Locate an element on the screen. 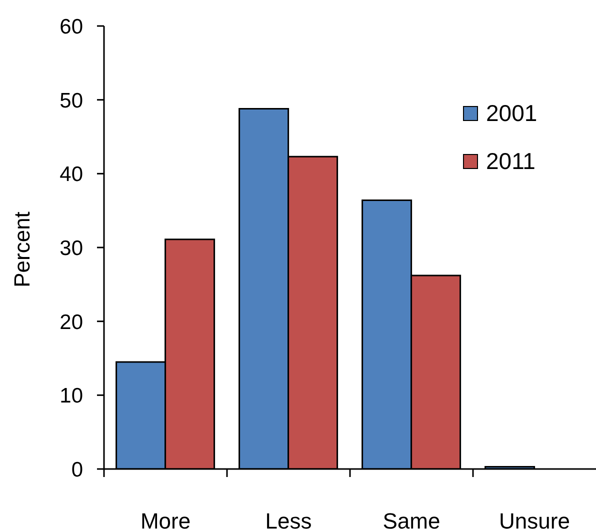 Image resolution: width=596 pixels, height=529 pixels. y-tick-label: 40 is located at coordinates (71, 174).